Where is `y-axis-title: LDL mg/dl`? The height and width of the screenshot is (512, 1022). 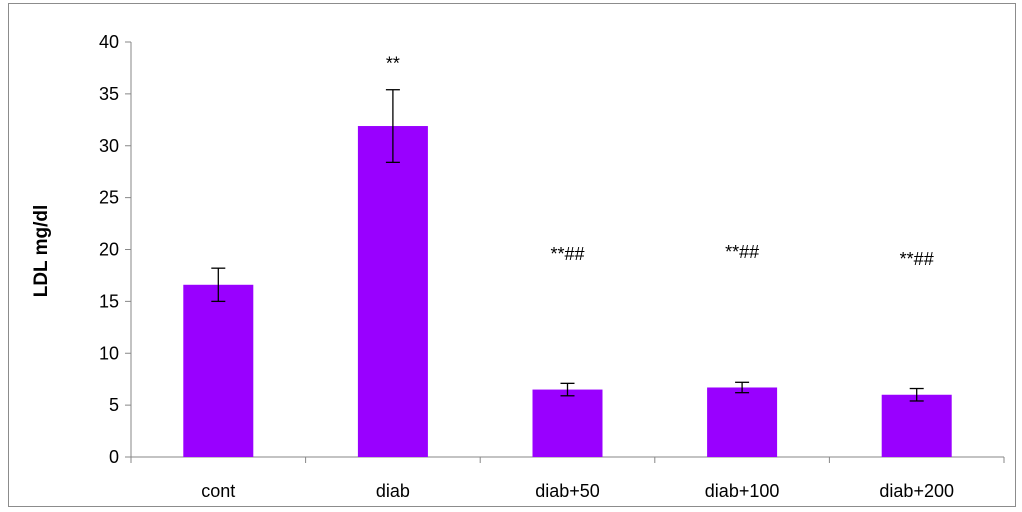 y-axis-title: LDL mg/dl is located at coordinates (41, 251).